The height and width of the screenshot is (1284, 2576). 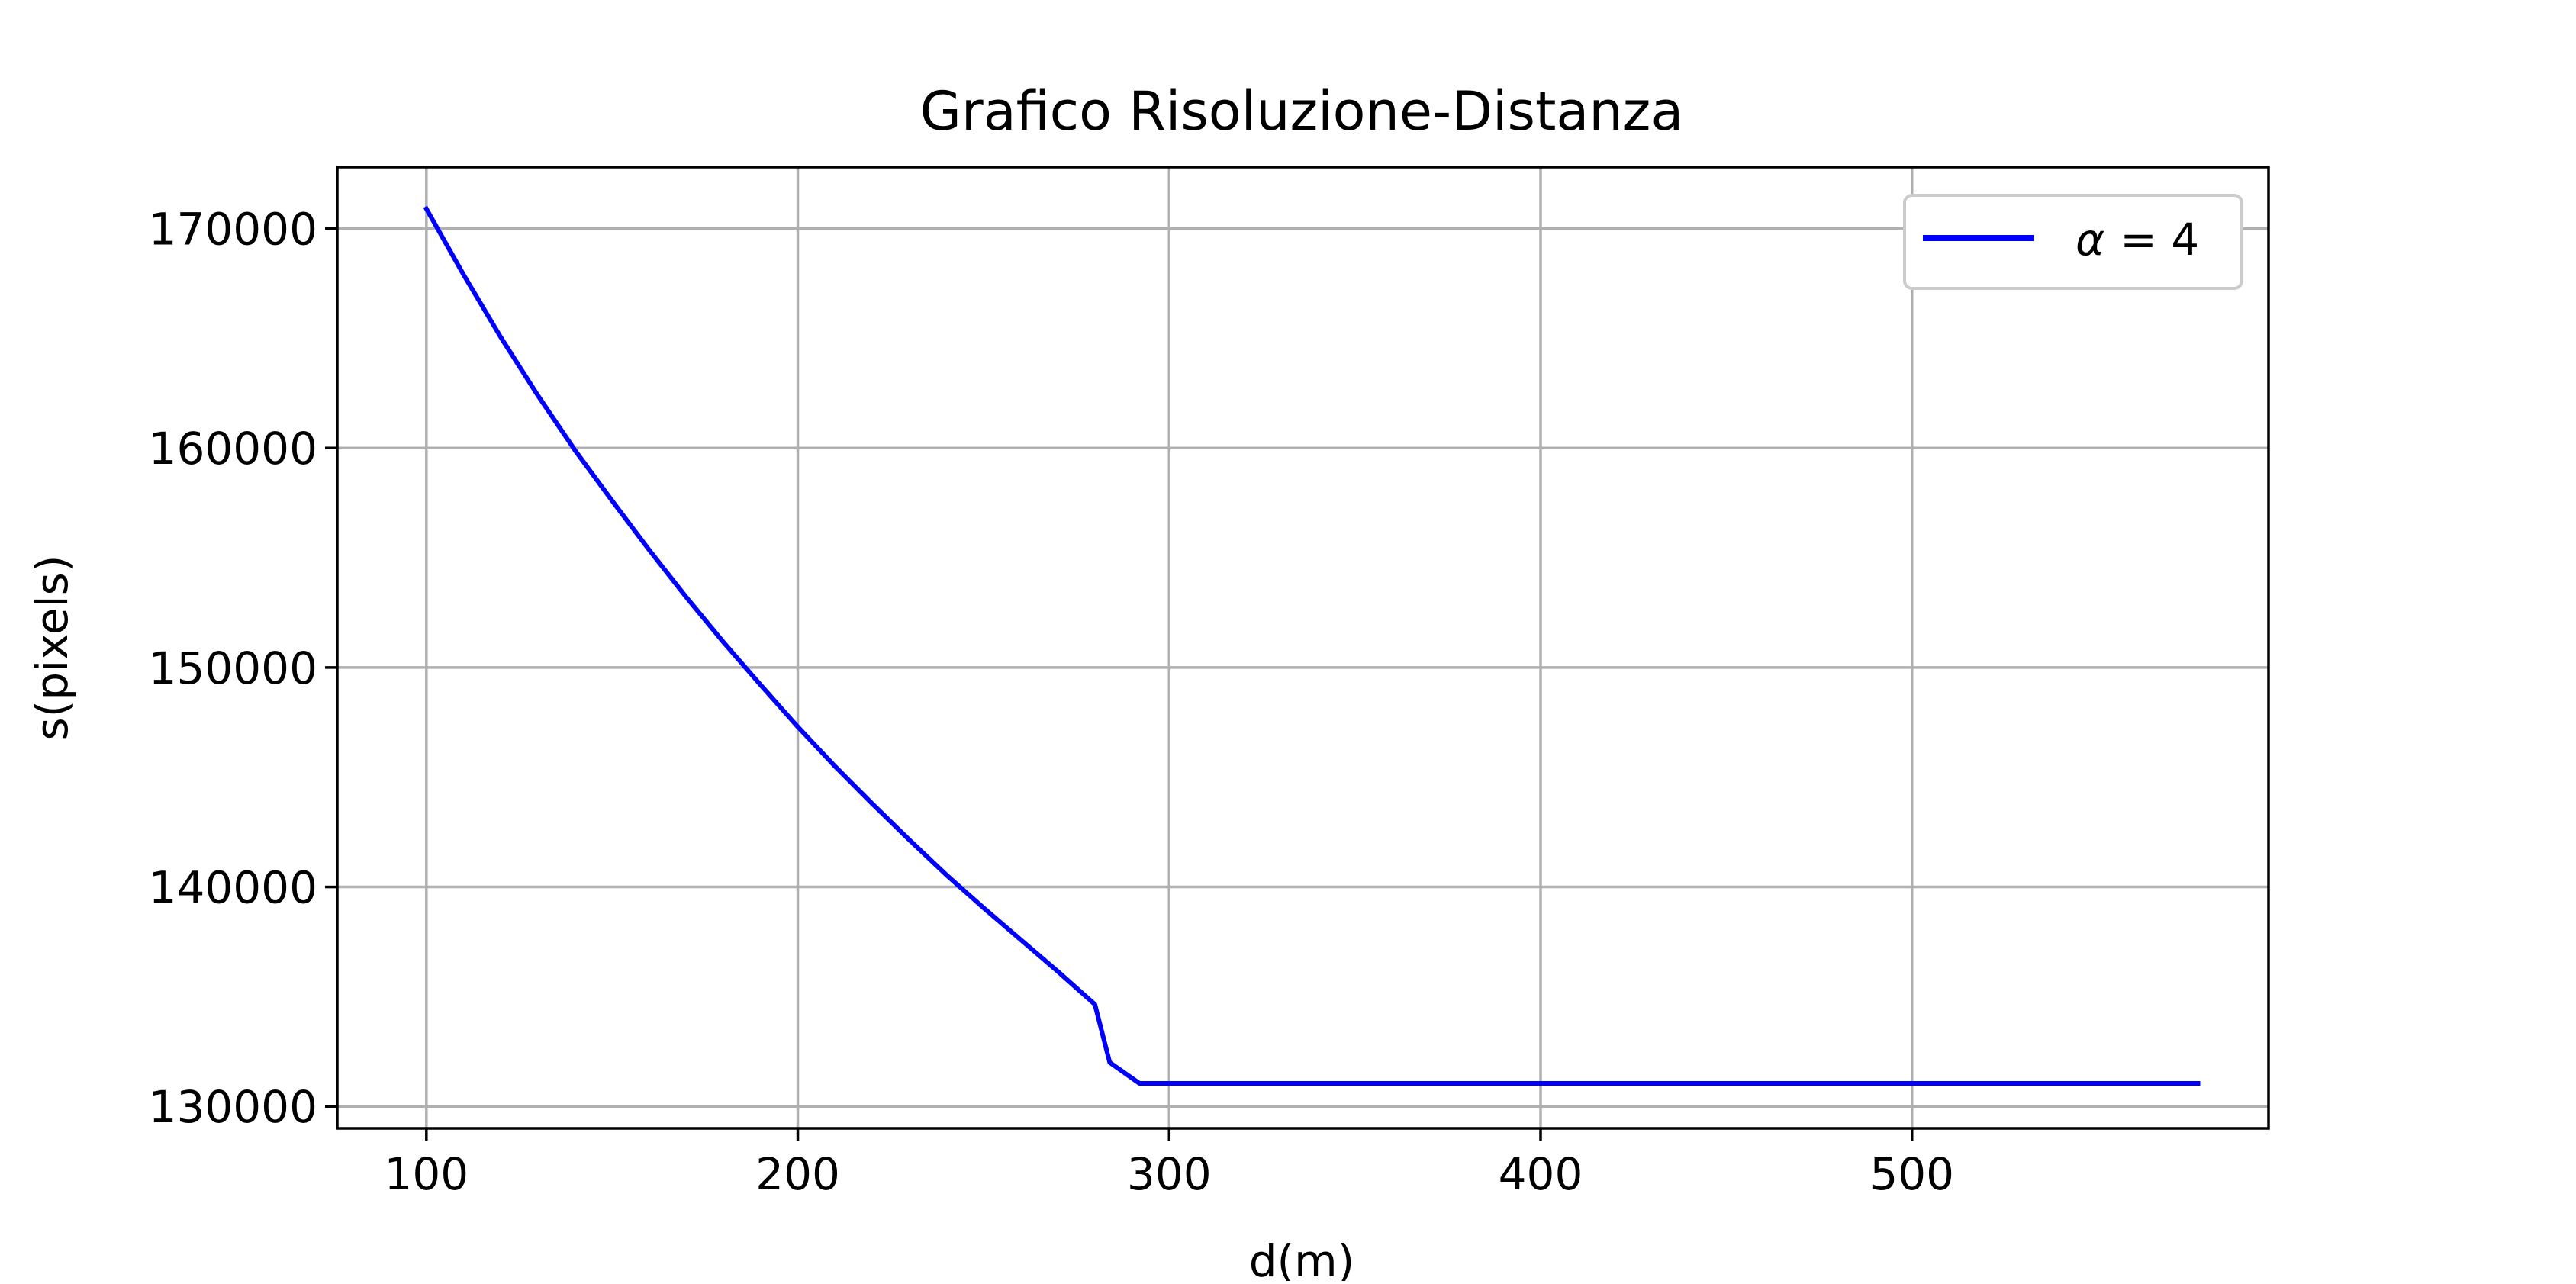 I want to click on legend-label: α = 4, so click(x=2137, y=239).